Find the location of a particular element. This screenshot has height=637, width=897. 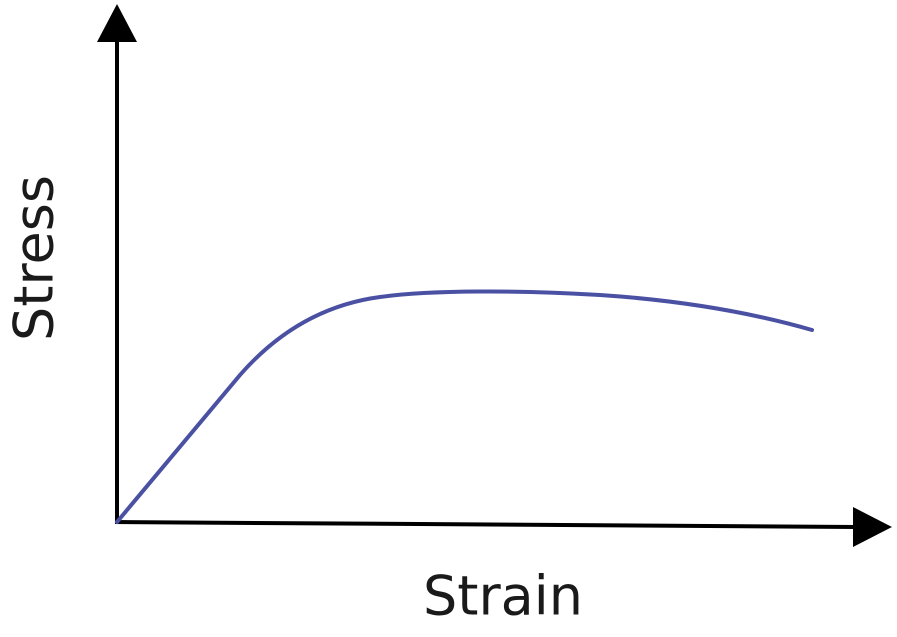

x-axis-arrow is located at coordinates (872, 527).